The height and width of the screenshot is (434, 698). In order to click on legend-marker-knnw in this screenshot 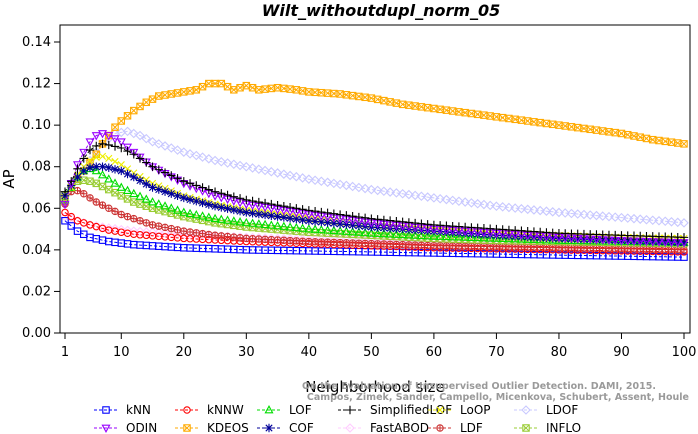, I will do `click(187, 410)`.